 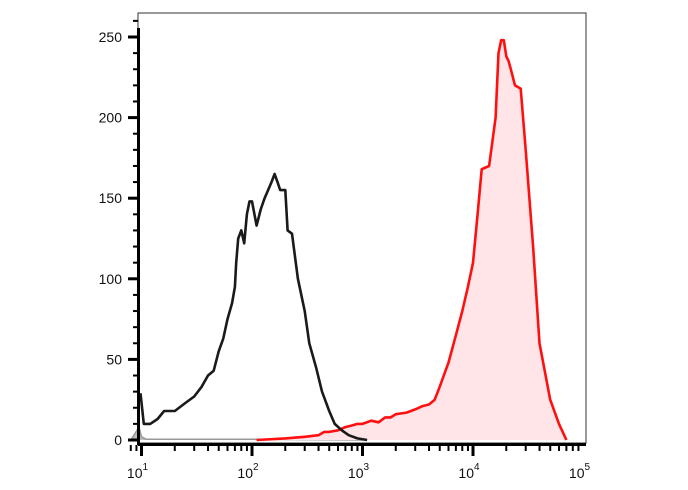 I want to click on x-tick-label: 10¹, so click(x=138, y=471).